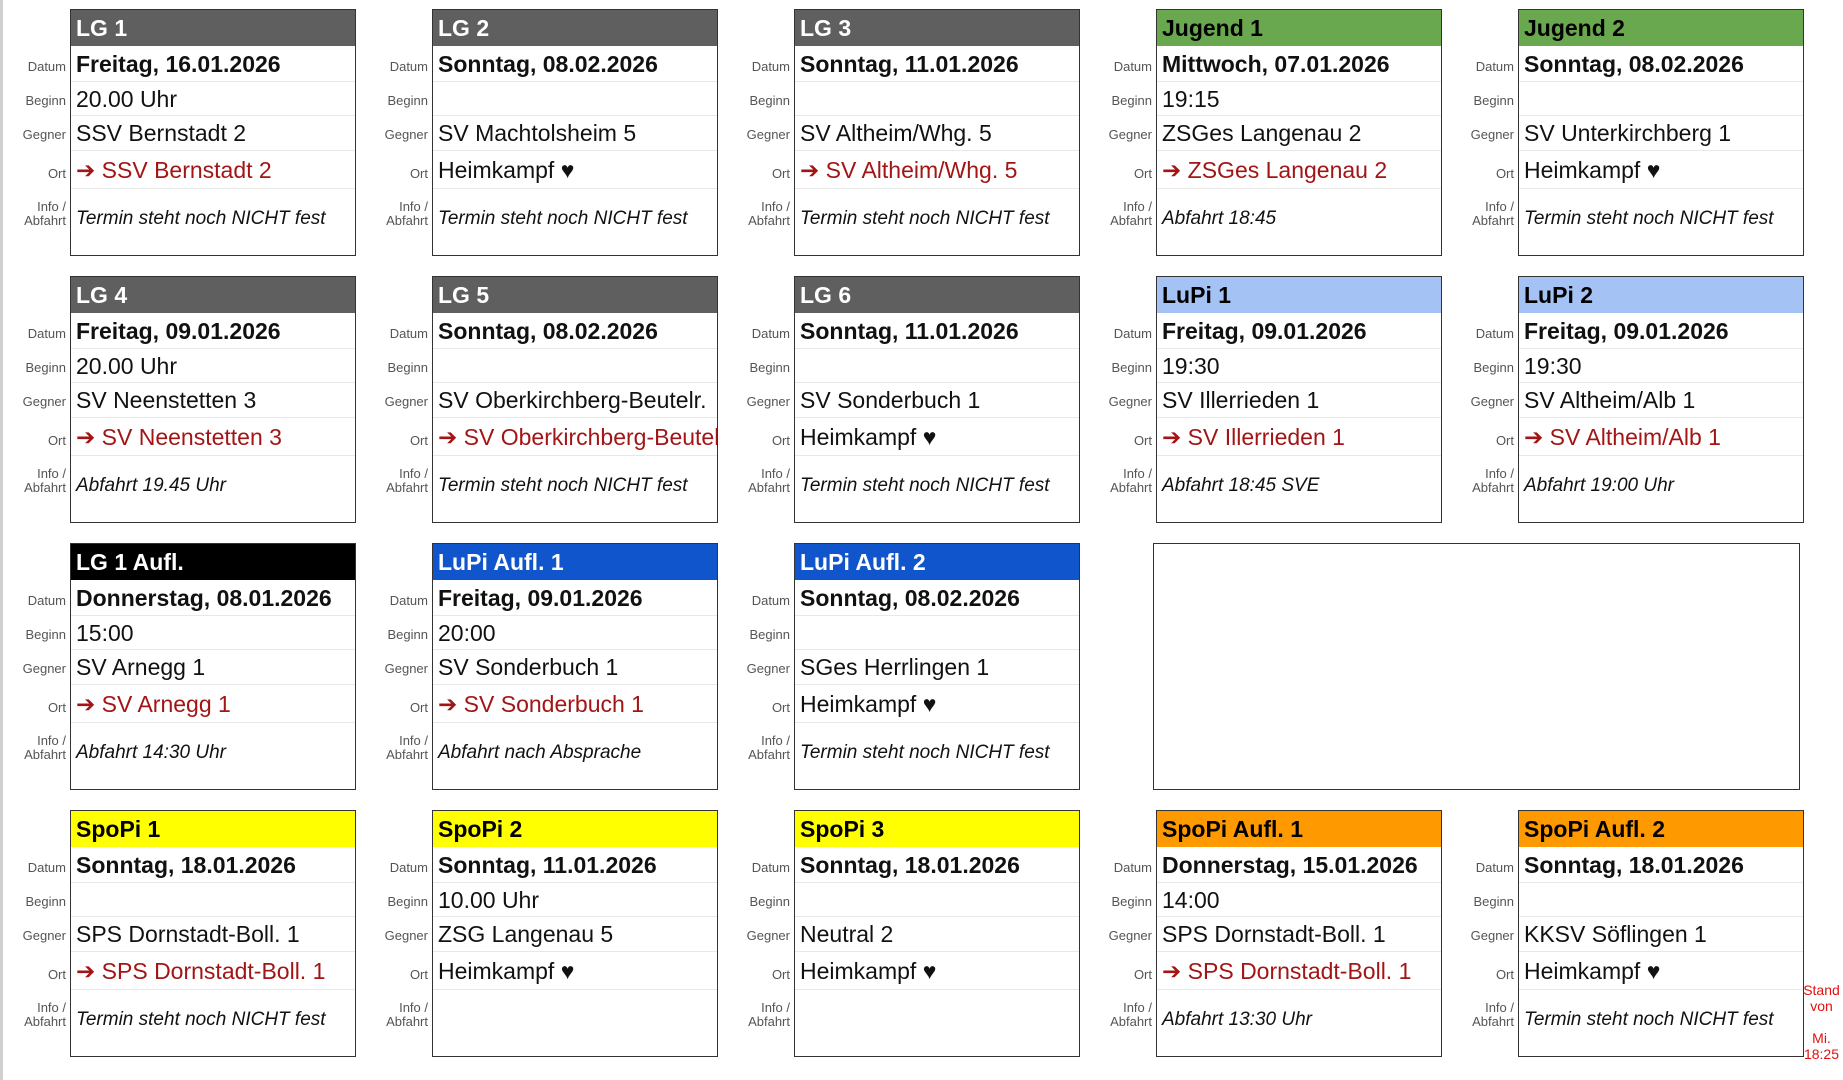  I want to click on opponent-field: ZSGes Langenau 2, so click(1299, 133).